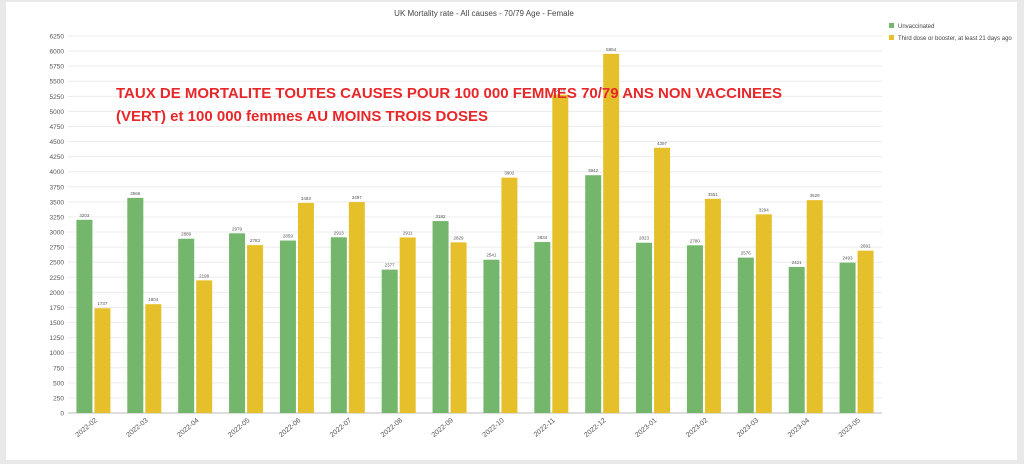  What do you see at coordinates (102, 303) in the screenshot?
I see `data-label: 1737` at bounding box center [102, 303].